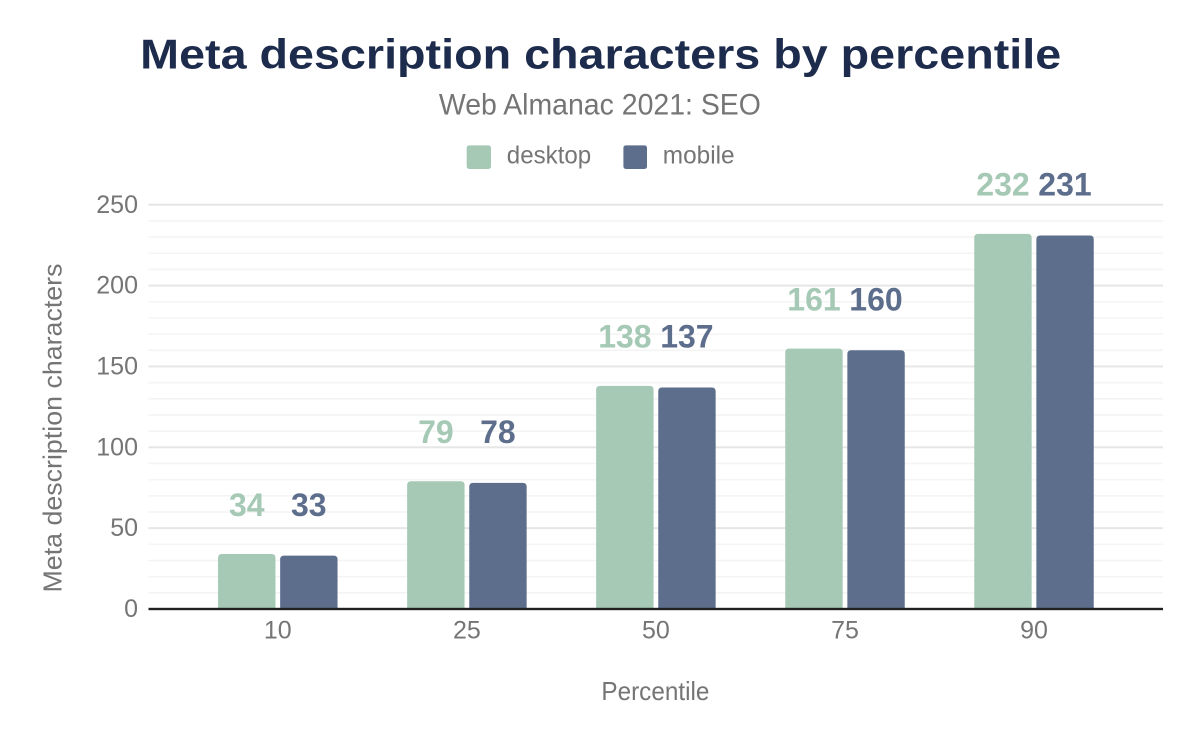  What do you see at coordinates (53, 428) in the screenshot?
I see `svg-text: Meta description characters` at bounding box center [53, 428].